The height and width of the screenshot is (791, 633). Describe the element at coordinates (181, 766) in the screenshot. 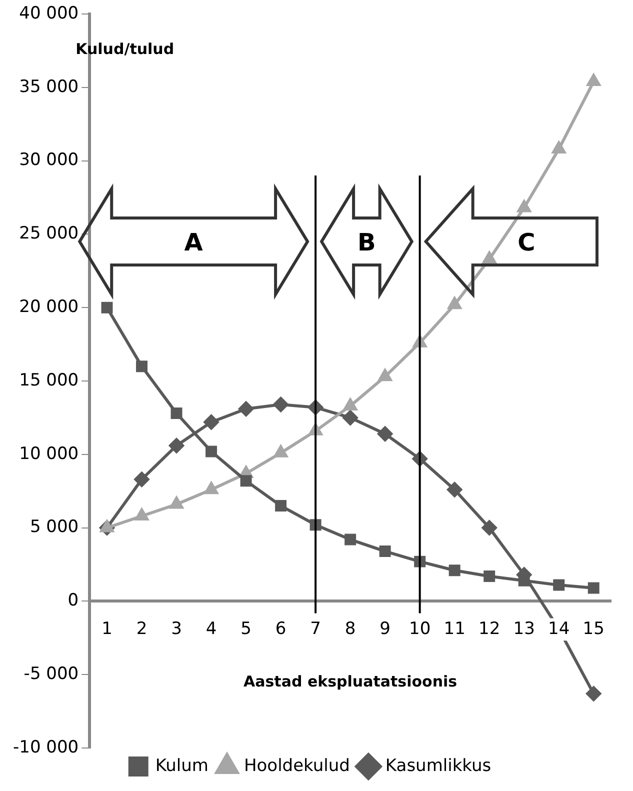

I see `legend-label: Kulum` at that location.